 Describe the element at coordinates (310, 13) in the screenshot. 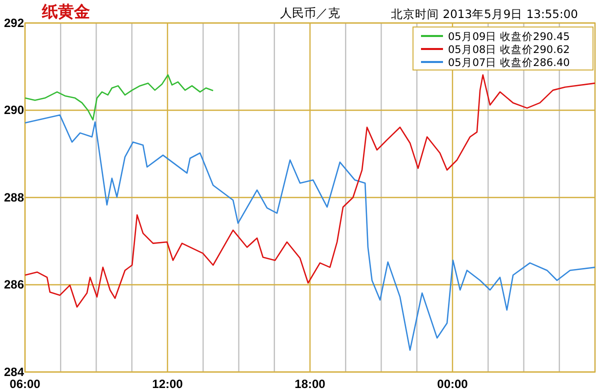

I see `chart-subtitle: 人民币／克` at that location.